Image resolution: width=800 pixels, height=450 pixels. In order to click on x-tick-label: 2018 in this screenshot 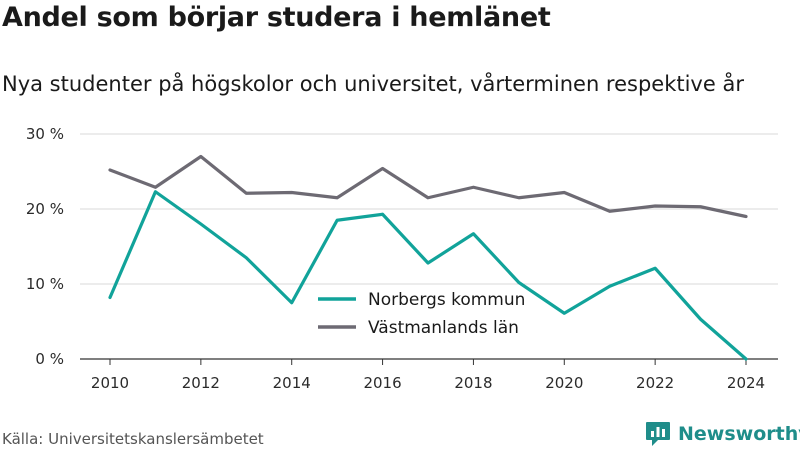, I will do `click(473, 383)`.